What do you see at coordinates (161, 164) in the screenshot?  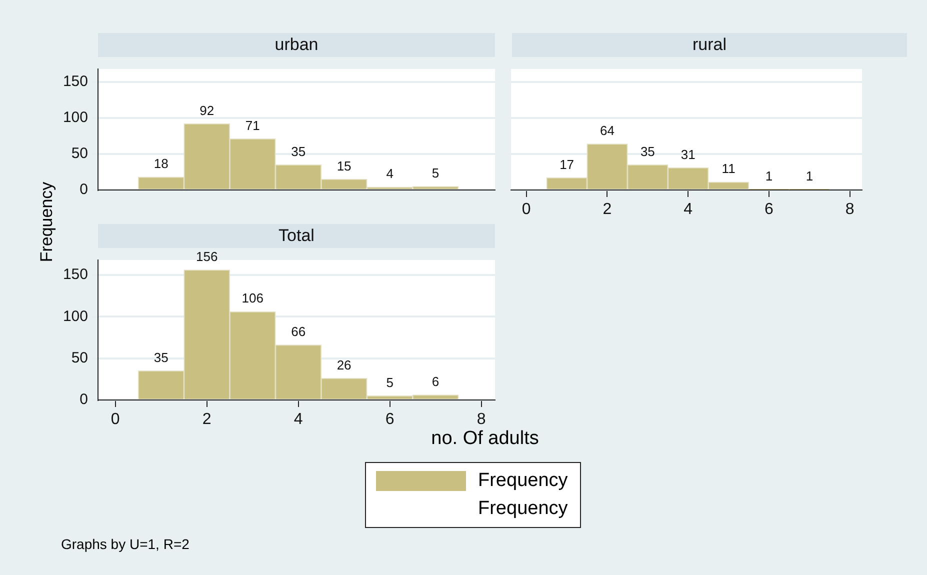 I see `data-label: 18` at bounding box center [161, 164].